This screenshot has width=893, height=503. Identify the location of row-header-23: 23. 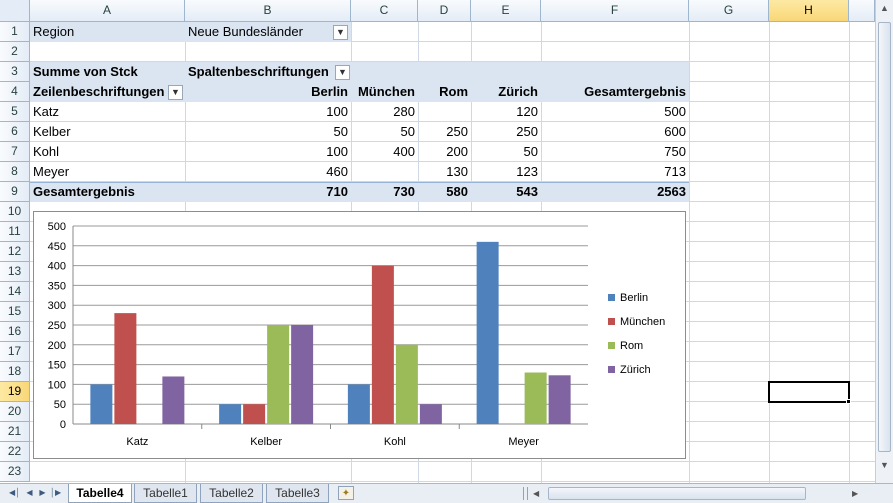
(15, 472).